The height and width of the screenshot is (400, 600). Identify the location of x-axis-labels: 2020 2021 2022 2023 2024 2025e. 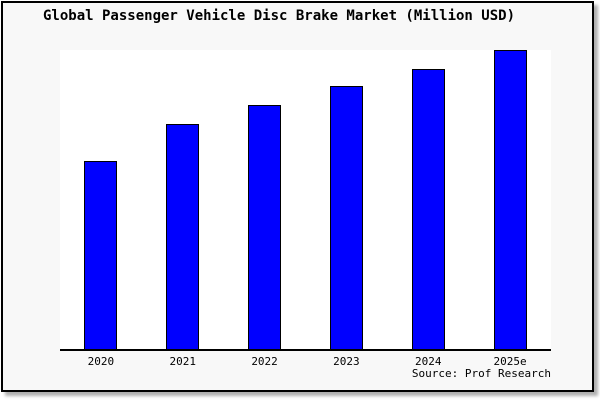
(305, 361).